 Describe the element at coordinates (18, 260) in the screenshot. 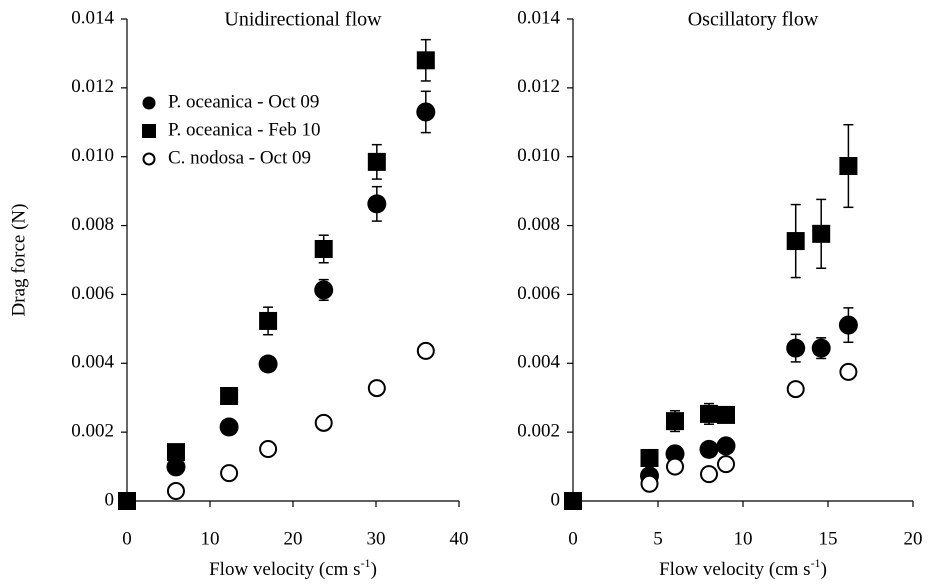

I see `y-axis-label: Drag force (N)` at that location.